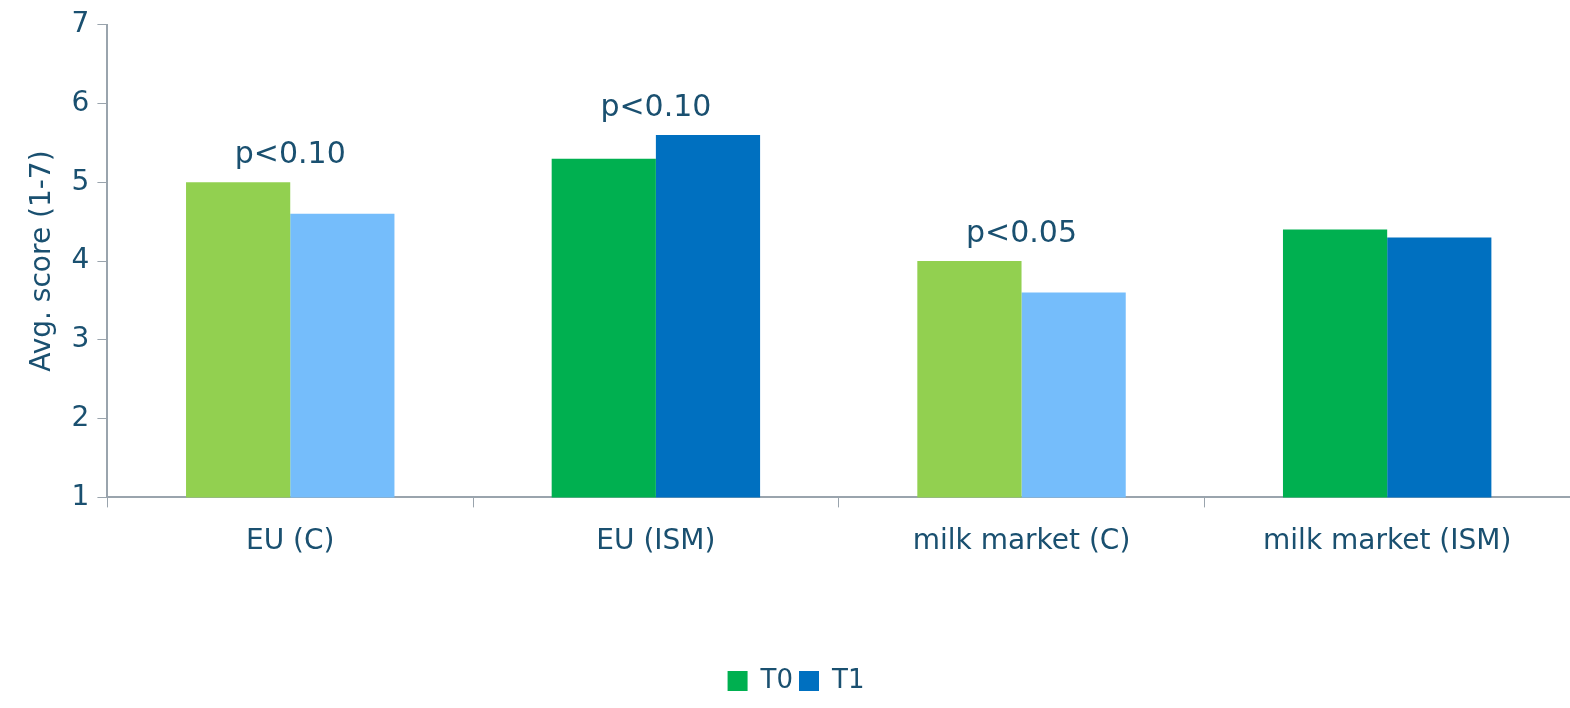 The width and height of the screenshot is (1570, 708). What do you see at coordinates (1387, 540) in the screenshot?
I see `x-tick-label: milk market (ISM)` at bounding box center [1387, 540].